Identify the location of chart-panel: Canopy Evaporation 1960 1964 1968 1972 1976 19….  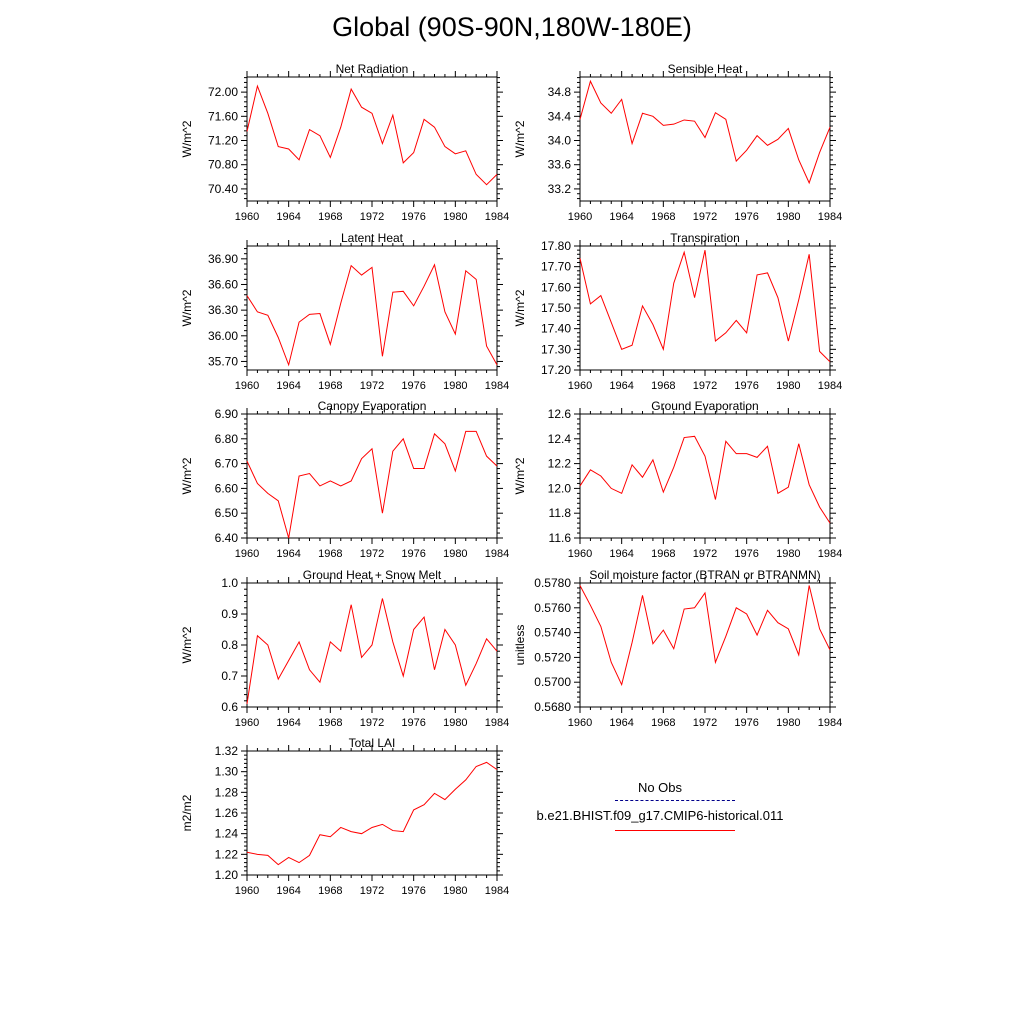
(344, 479).